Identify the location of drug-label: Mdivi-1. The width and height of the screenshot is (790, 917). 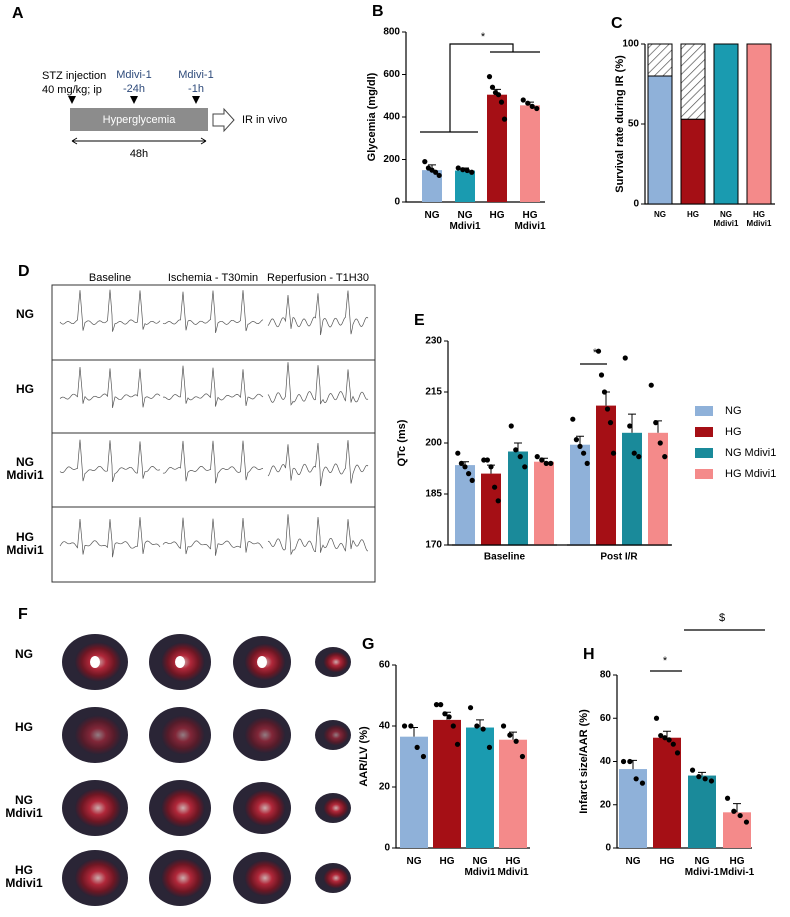
(195, 75).